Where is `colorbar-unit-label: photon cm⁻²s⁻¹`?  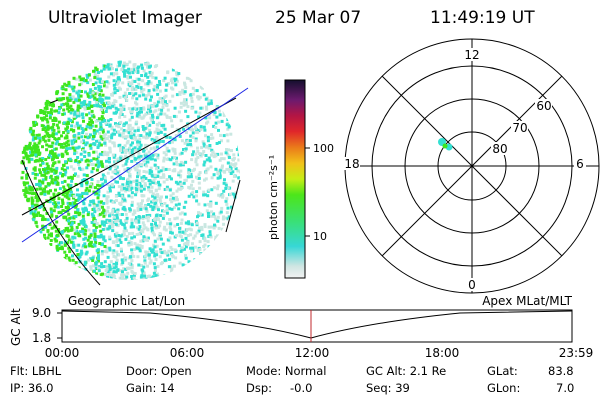
colorbar-unit-label: photon cm⁻²s⁻¹ is located at coordinates (273, 197).